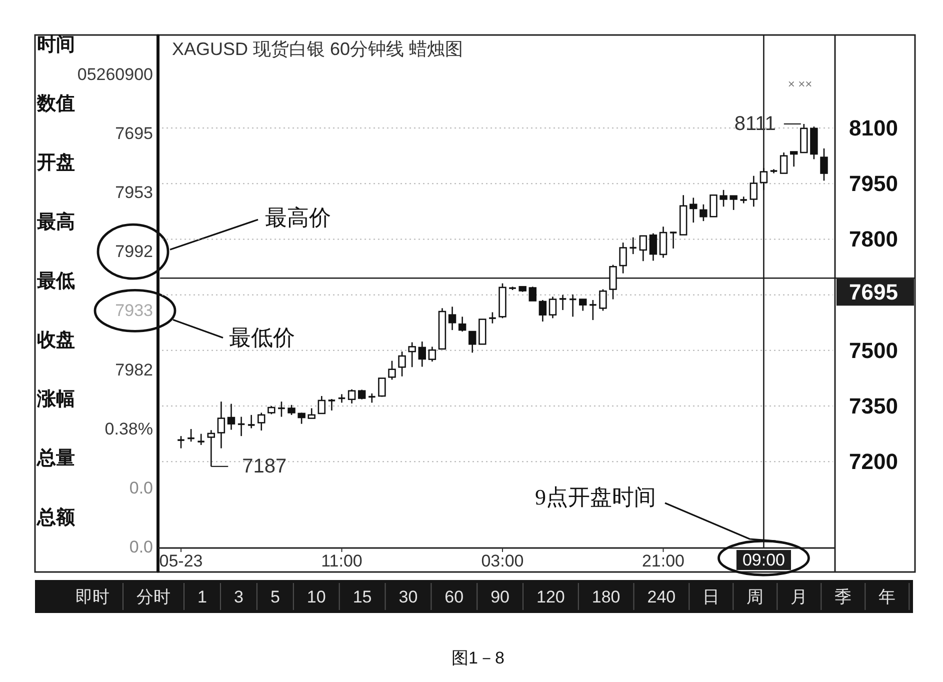 This screenshot has width=943, height=682. Describe the element at coordinates (134, 310) in the screenshot. I see `text: 7933` at that location.